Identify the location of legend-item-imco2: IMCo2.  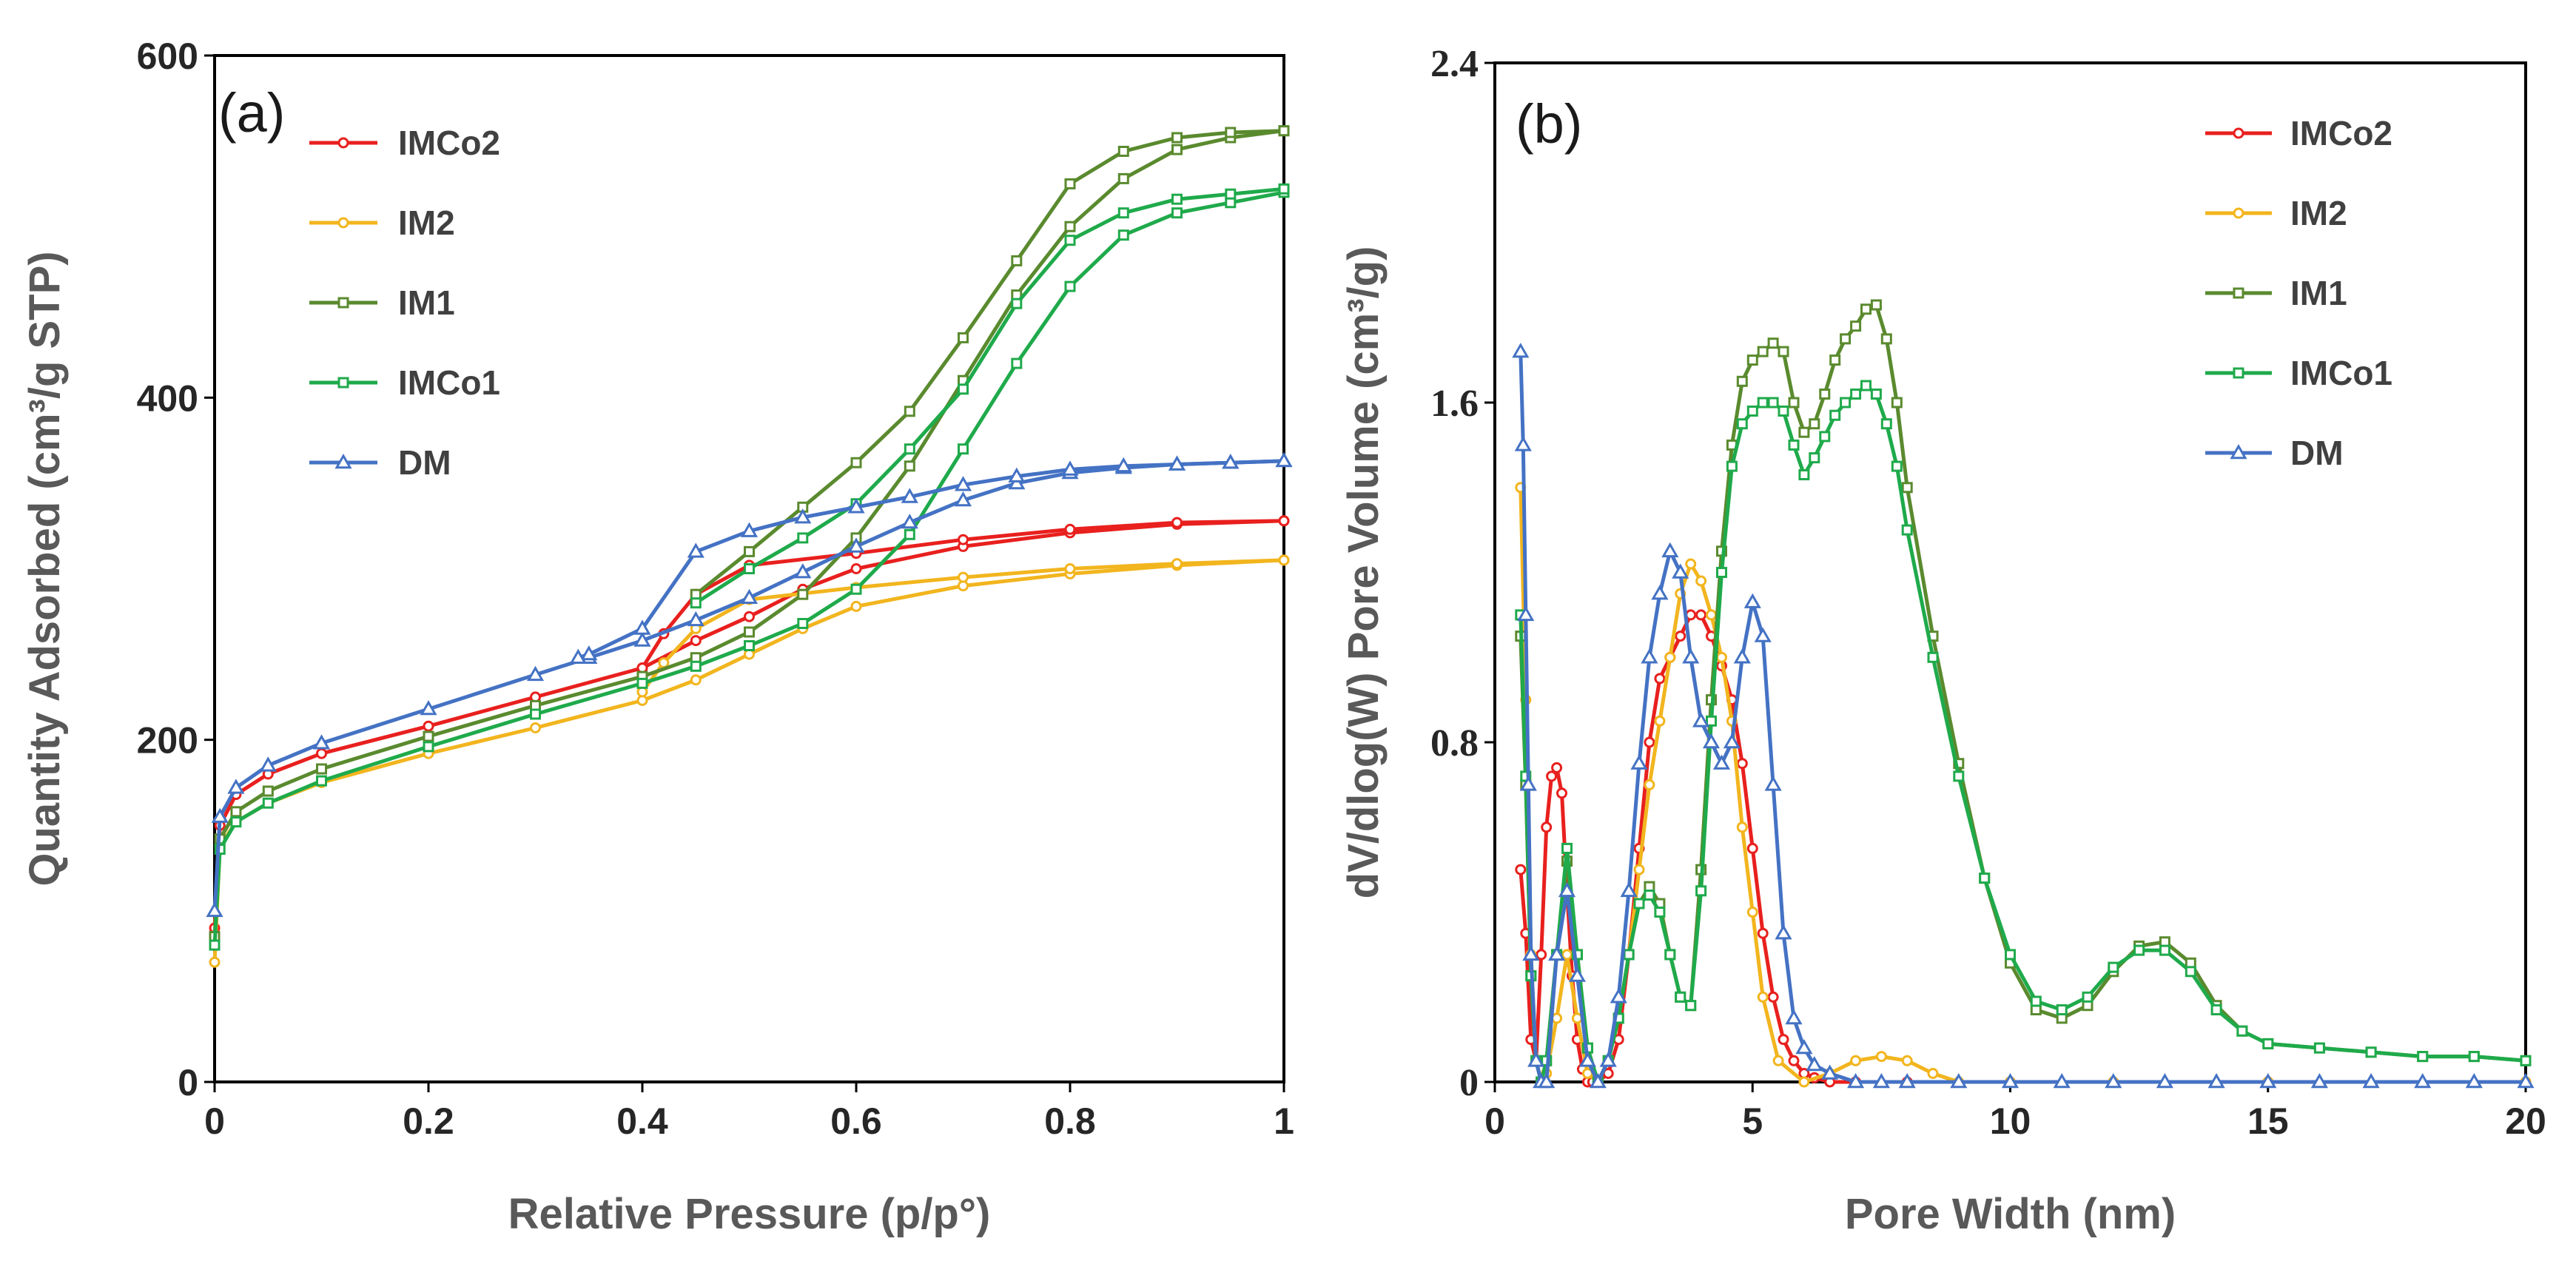
(2298, 133).